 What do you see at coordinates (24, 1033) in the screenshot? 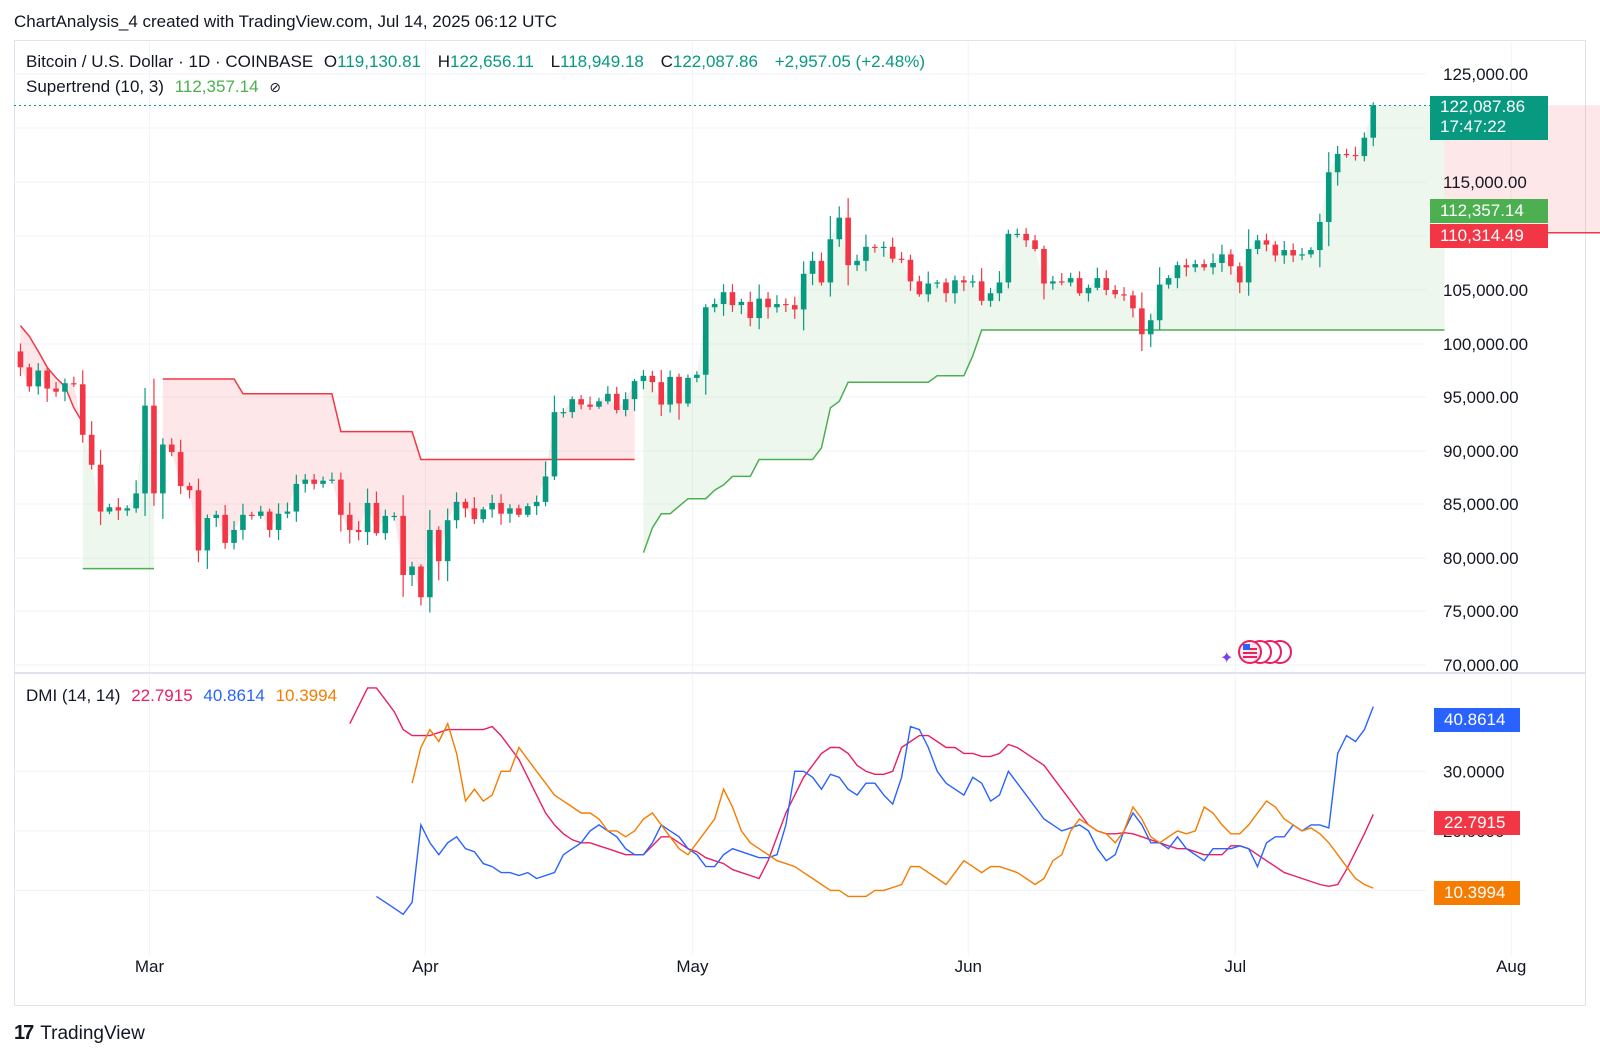
I see `tradingview-logo-icon: 17` at bounding box center [24, 1033].